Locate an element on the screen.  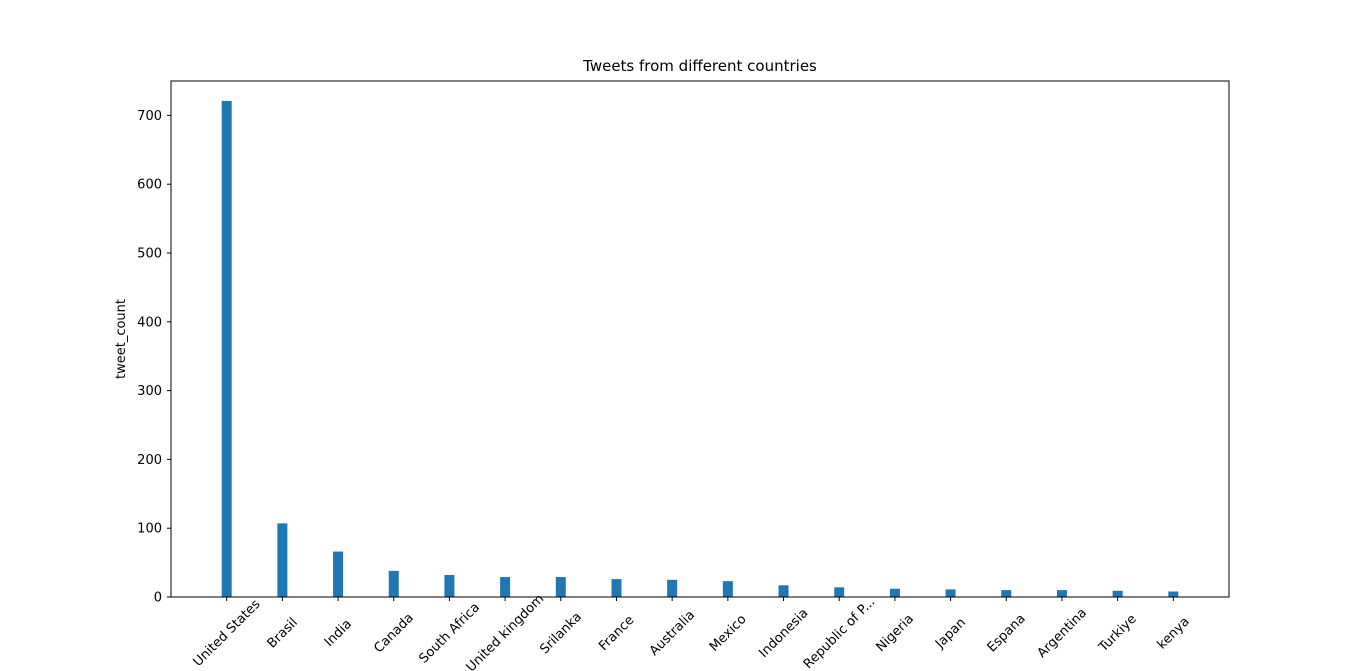
y-axis-label: tweet_count is located at coordinates (121, 339).